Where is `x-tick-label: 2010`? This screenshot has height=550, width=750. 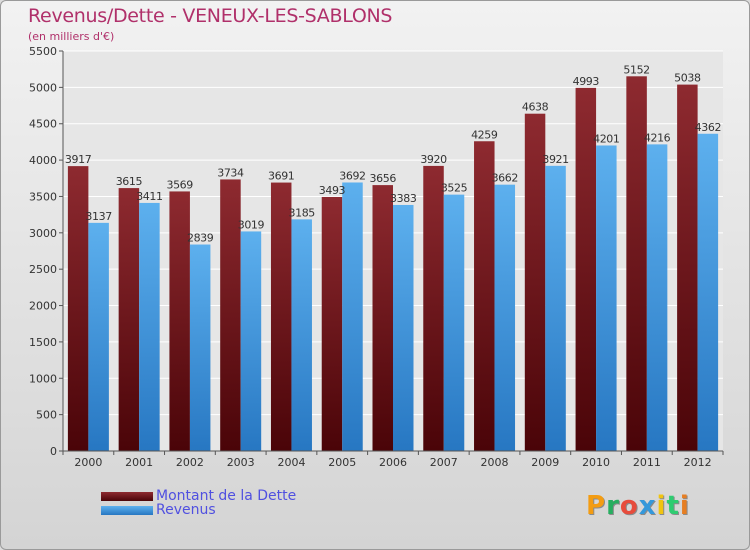
x-tick-label: 2010 is located at coordinates (596, 462).